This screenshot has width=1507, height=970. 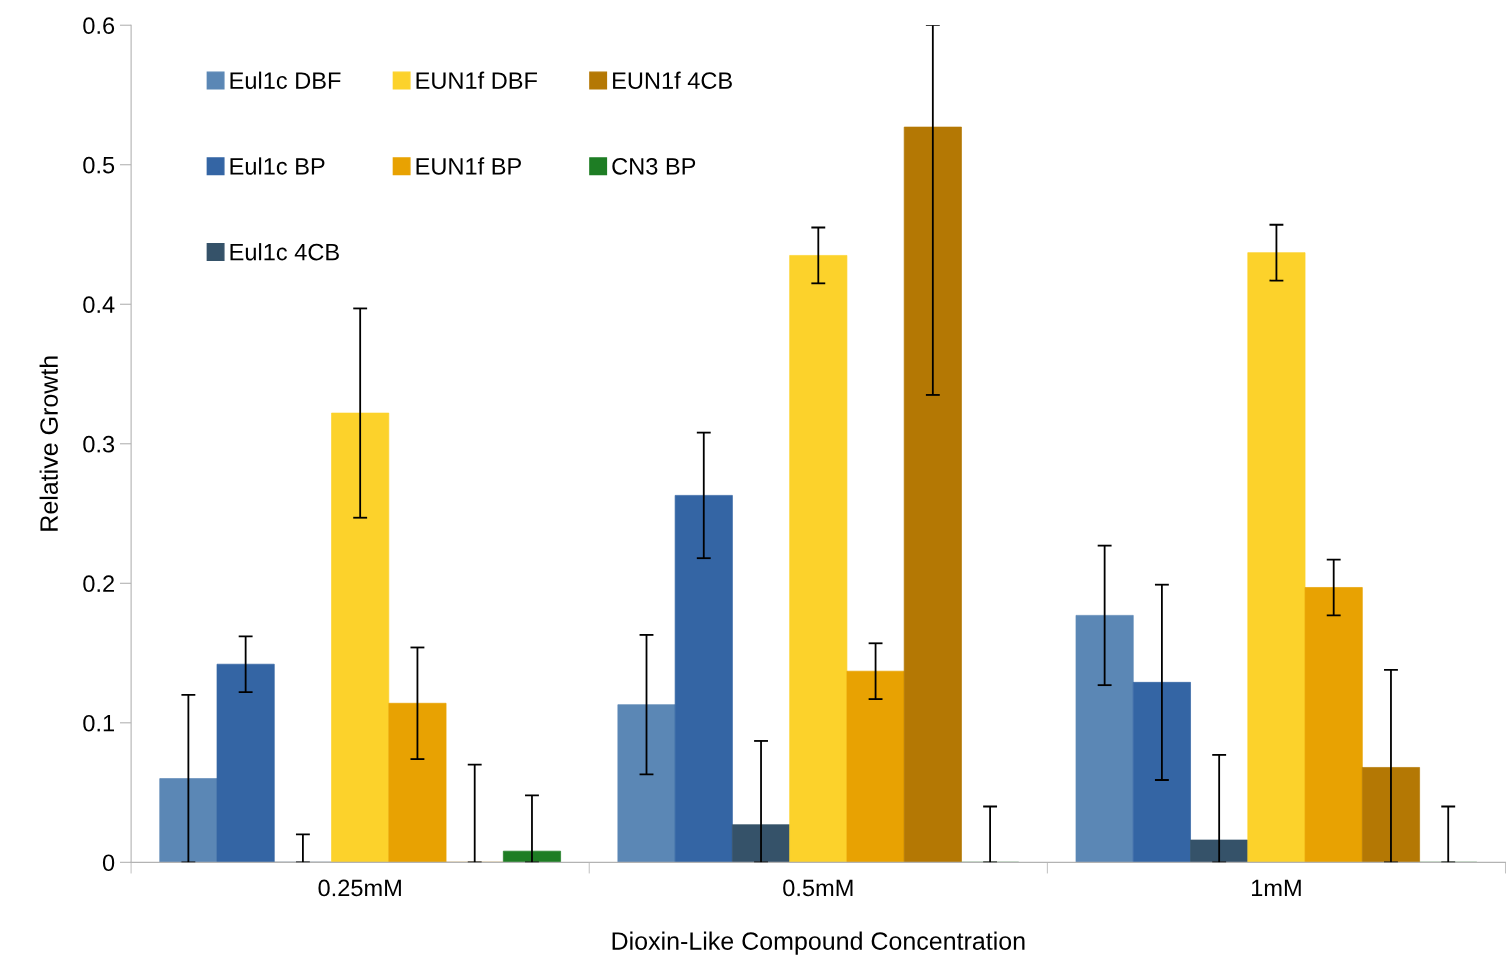 What do you see at coordinates (98, 723) in the screenshot?
I see `y-tick-label: 0.1` at bounding box center [98, 723].